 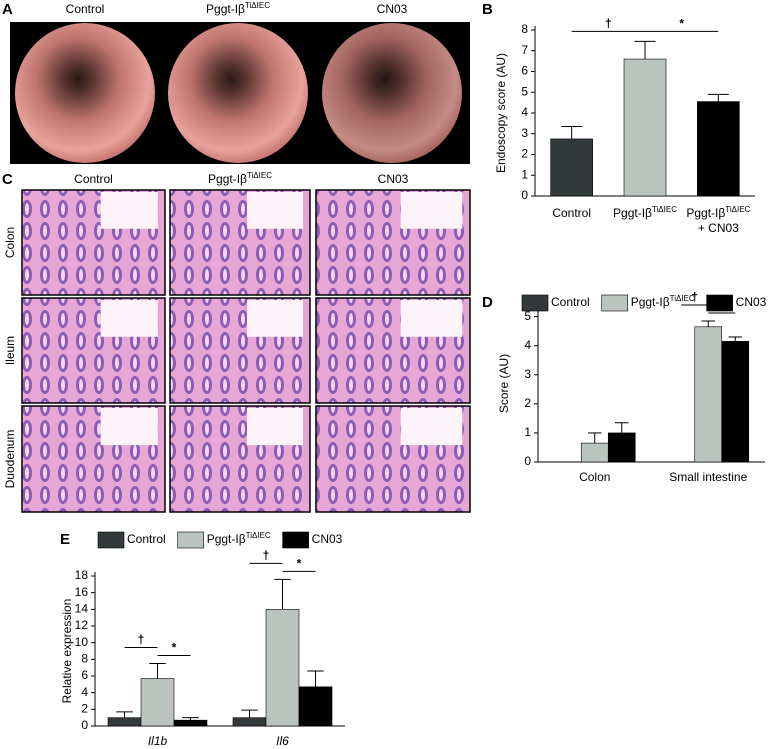 I want to click on image-title-sup: TiΔIEC, so click(x=257, y=5).